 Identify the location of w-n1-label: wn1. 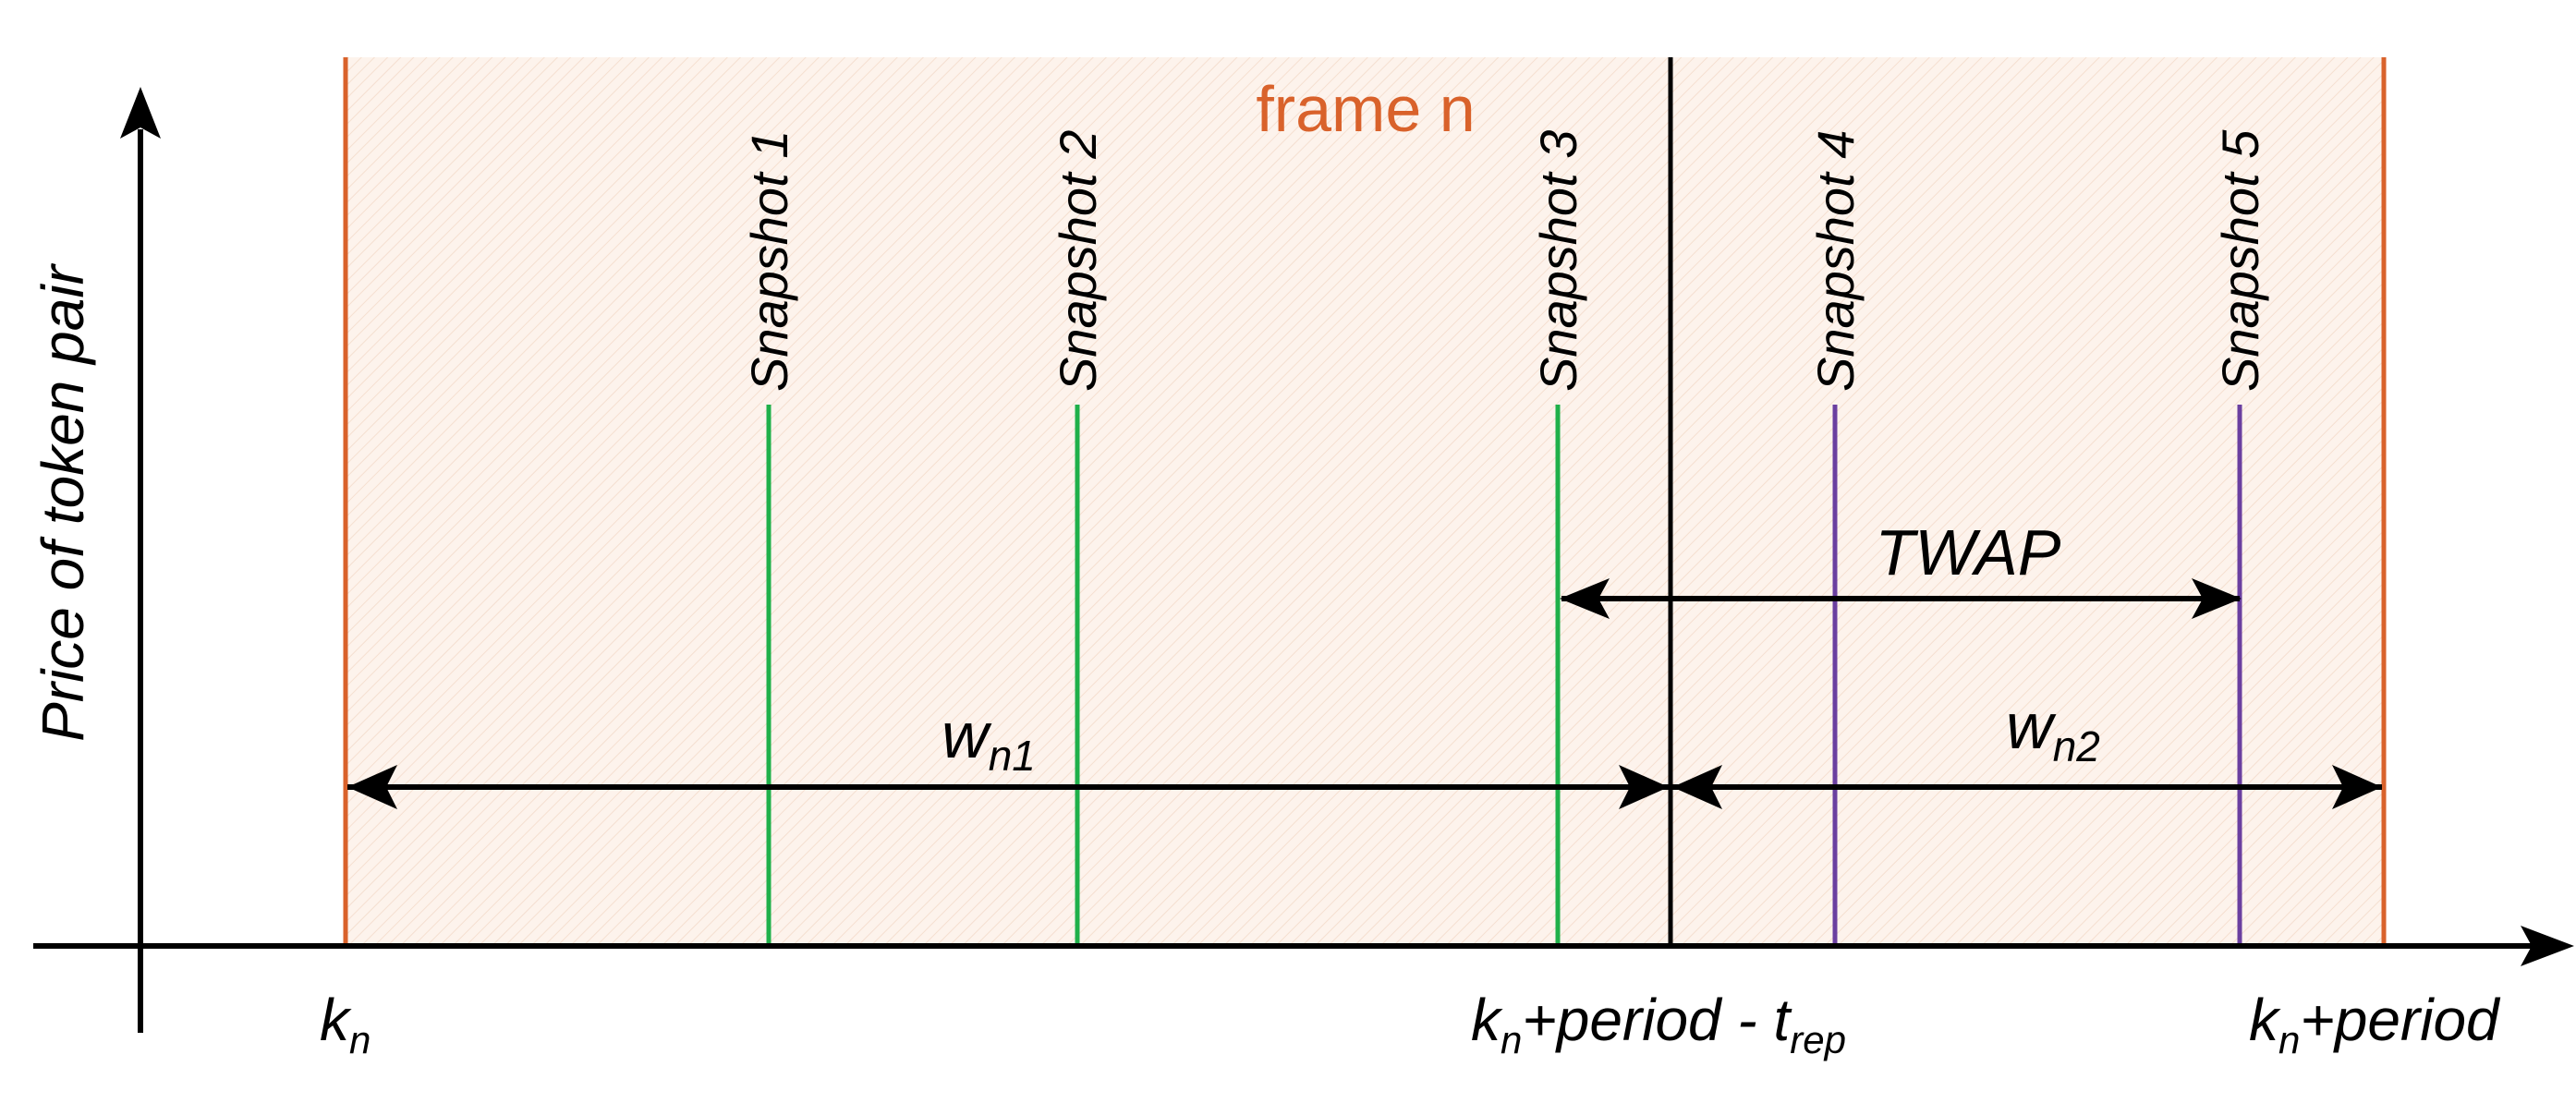
(989, 739).